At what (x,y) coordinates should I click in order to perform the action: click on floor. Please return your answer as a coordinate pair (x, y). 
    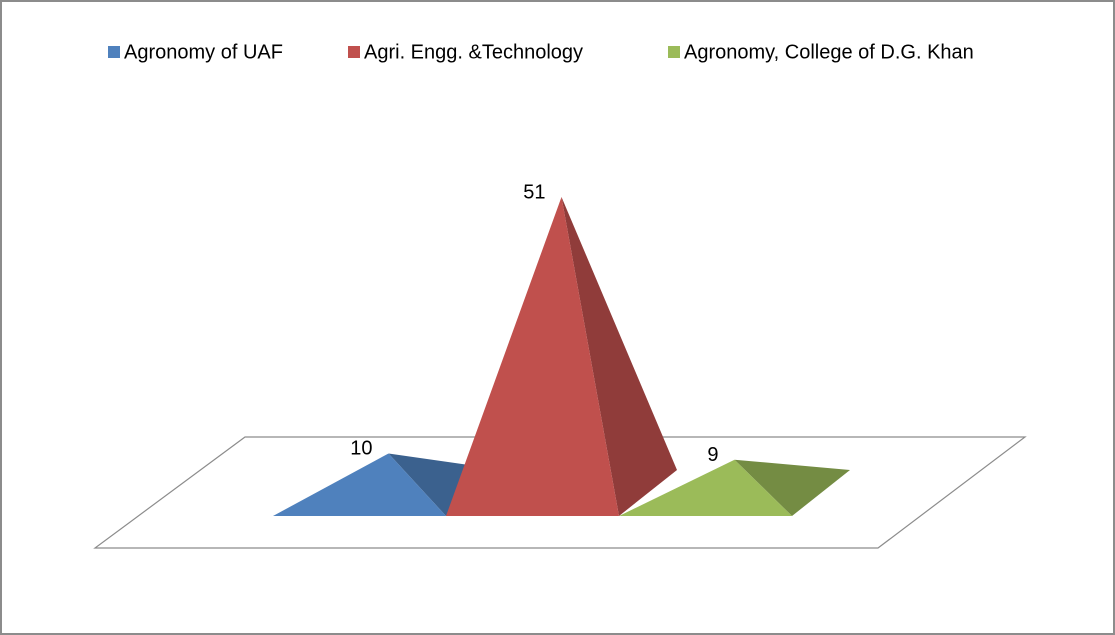
    Looking at the image, I should click on (560, 492).